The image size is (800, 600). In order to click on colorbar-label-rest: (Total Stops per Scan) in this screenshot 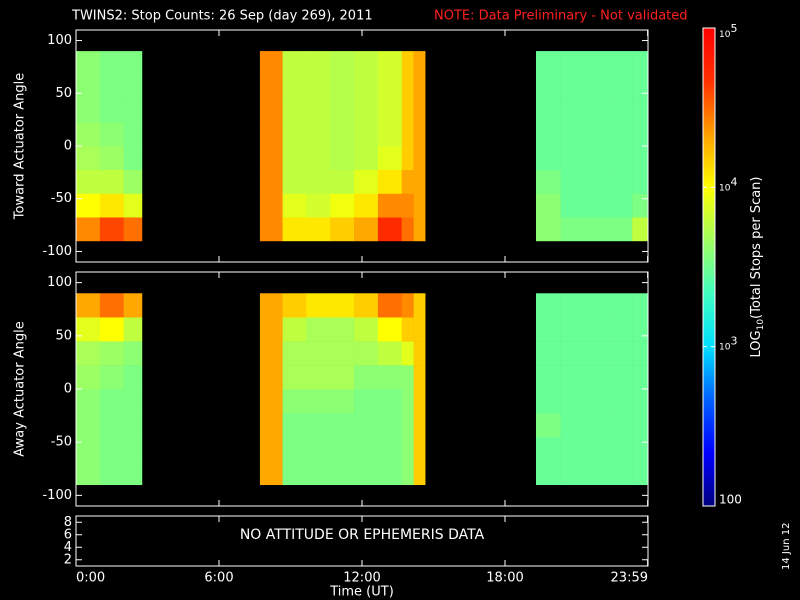, I will do `click(756, 248)`.